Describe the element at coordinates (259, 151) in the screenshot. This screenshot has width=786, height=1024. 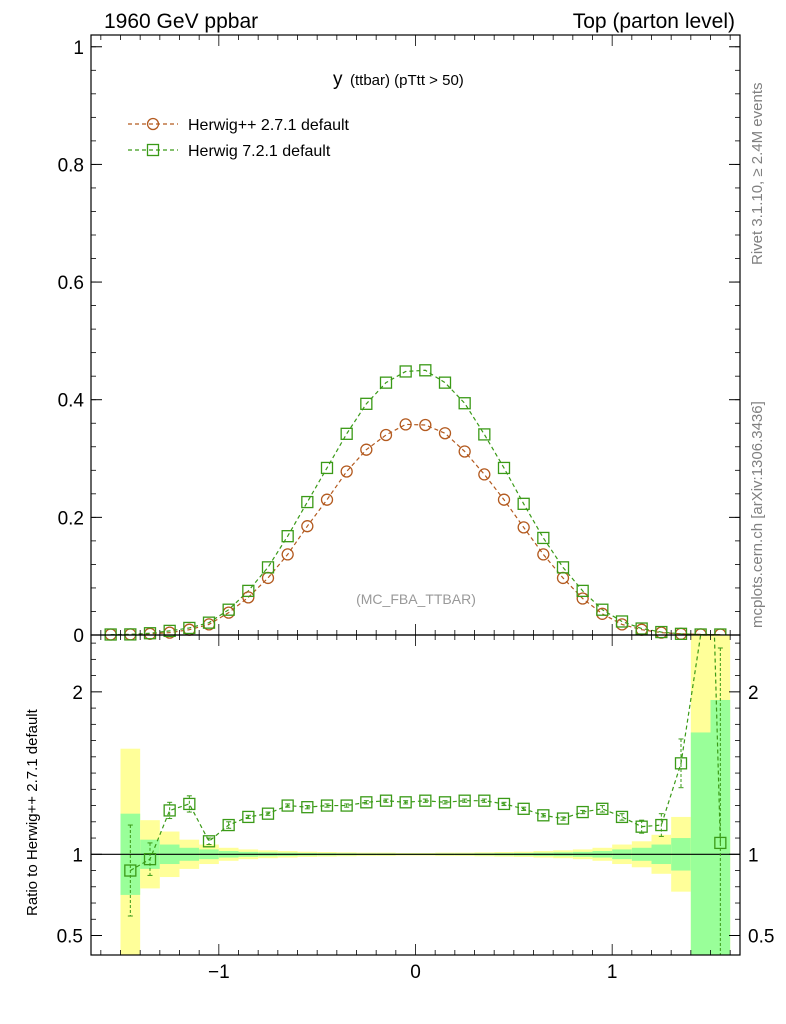
I see `legend-label-herwig7: Herwig 7.2.1 default` at that location.